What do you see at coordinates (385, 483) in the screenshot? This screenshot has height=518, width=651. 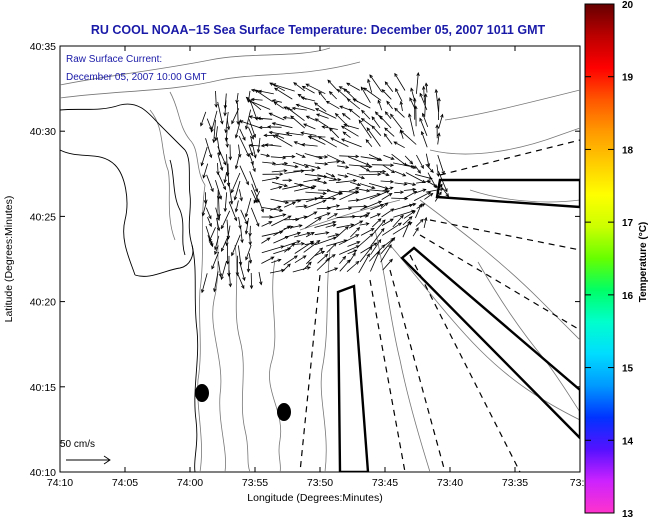 I see `x-tick-label: 73:45` at bounding box center [385, 483].